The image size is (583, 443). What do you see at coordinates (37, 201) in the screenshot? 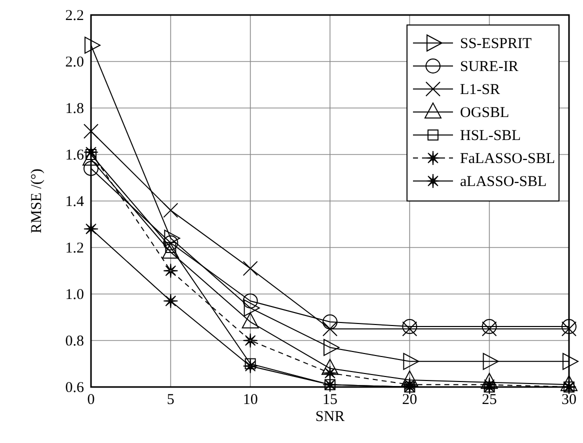
I see `y-axis-title: RMSE /(°)` at bounding box center [37, 201].